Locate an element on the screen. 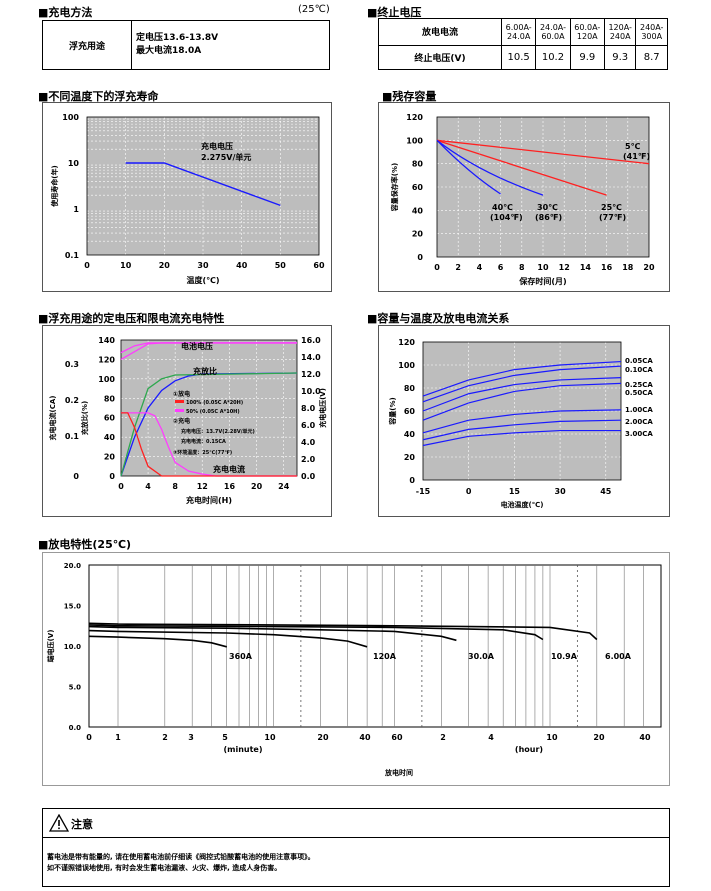 This screenshot has width=711, height=891. y-axis-label: 容量保存率(%) is located at coordinates (394, 187).